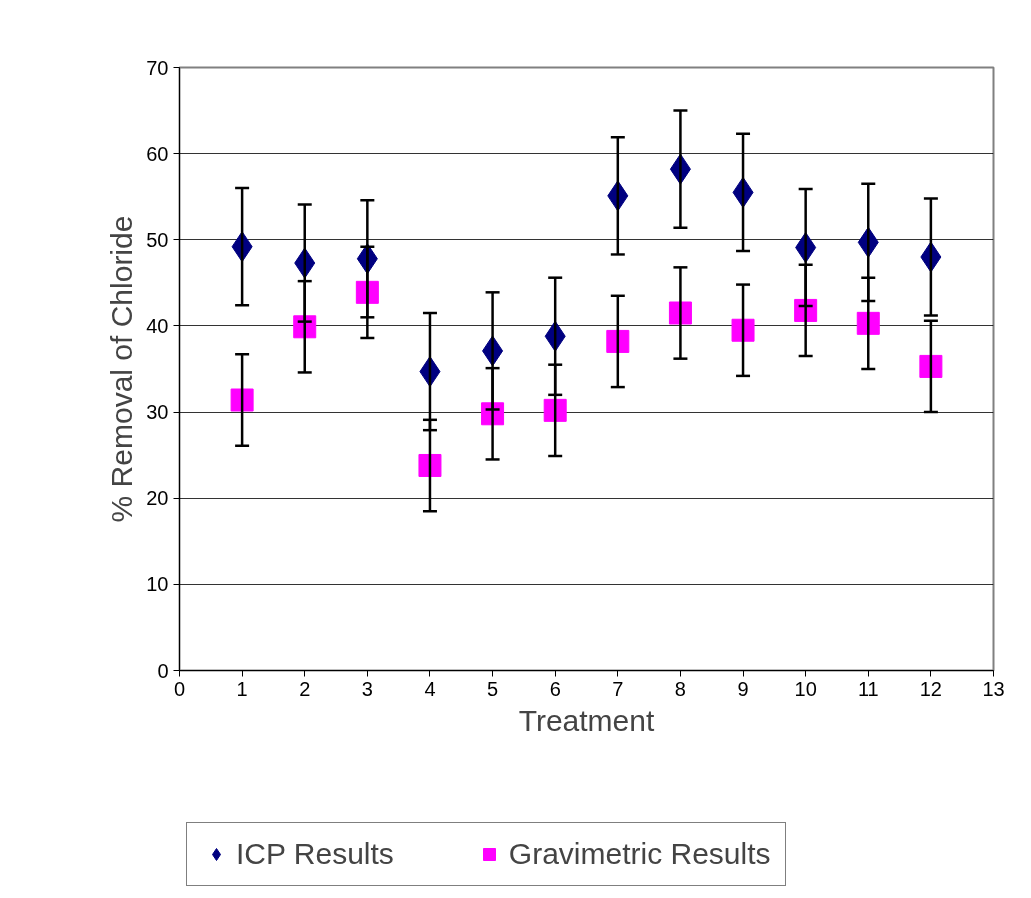 This screenshot has height=898, width=1031. What do you see at coordinates (743, 688) in the screenshot?
I see `x-tick-label: 9` at bounding box center [743, 688].